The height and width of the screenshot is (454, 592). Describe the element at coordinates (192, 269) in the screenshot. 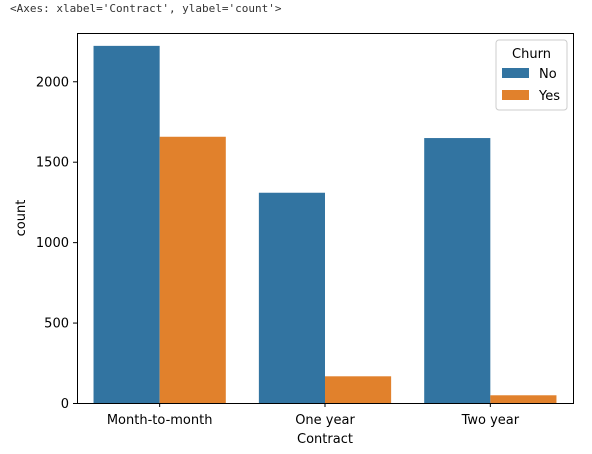

I see `bar-yes-month-to-month` at that location.